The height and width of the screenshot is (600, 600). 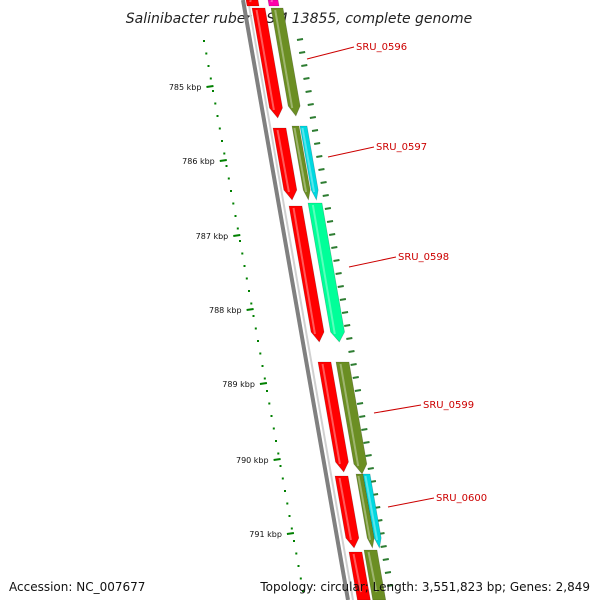 I want to click on ruler-label: 787 kbp, so click(x=212, y=236).